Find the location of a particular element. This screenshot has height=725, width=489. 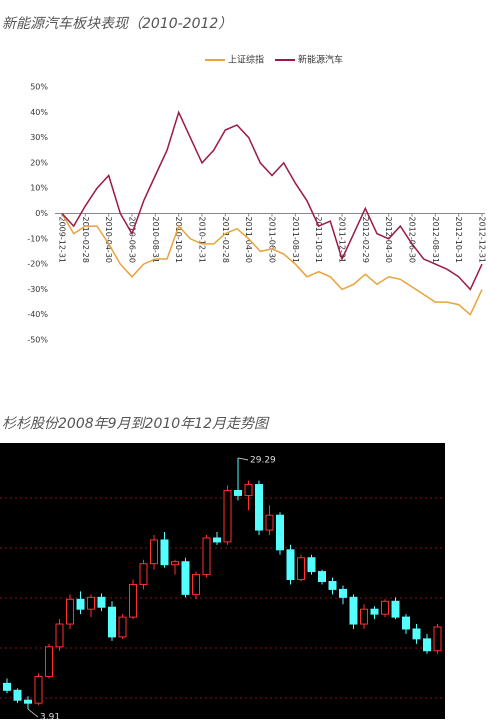

x-tick-label: 2011-02-28 is located at coordinates (225, 240).